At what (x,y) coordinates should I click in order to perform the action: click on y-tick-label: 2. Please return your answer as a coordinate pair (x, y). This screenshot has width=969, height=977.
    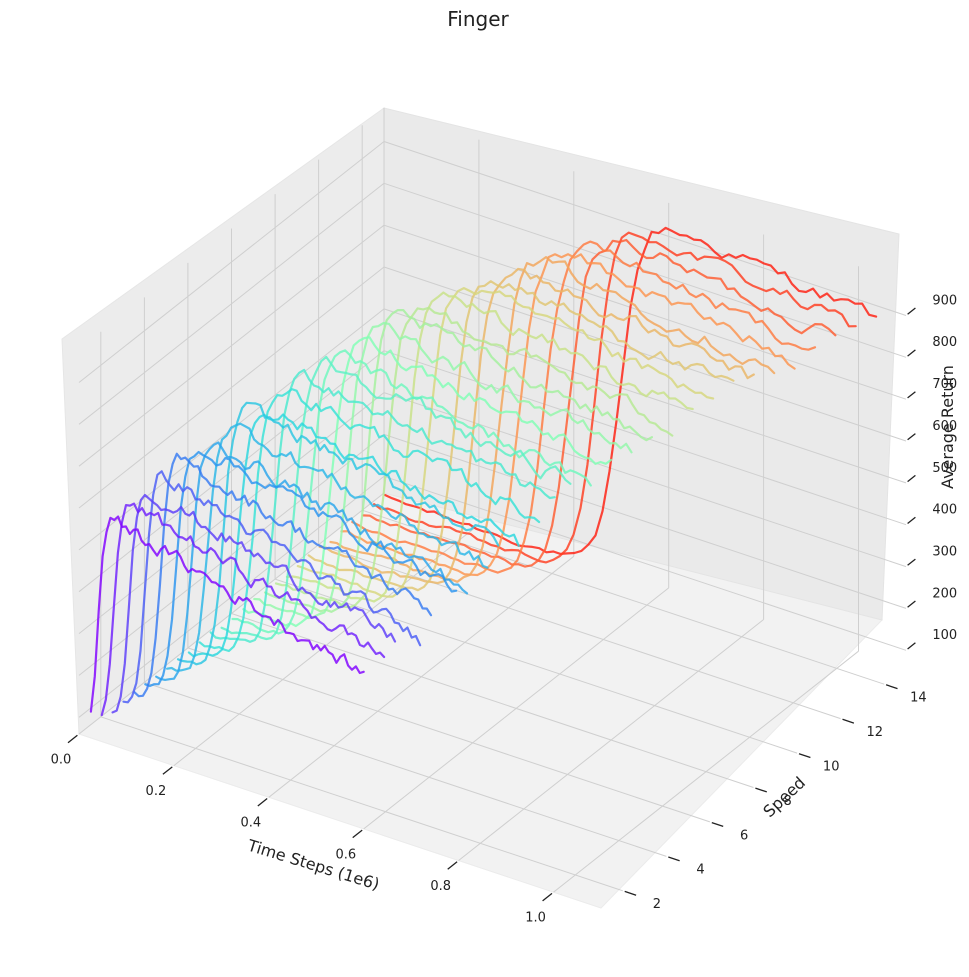
    Looking at the image, I should click on (657, 904).